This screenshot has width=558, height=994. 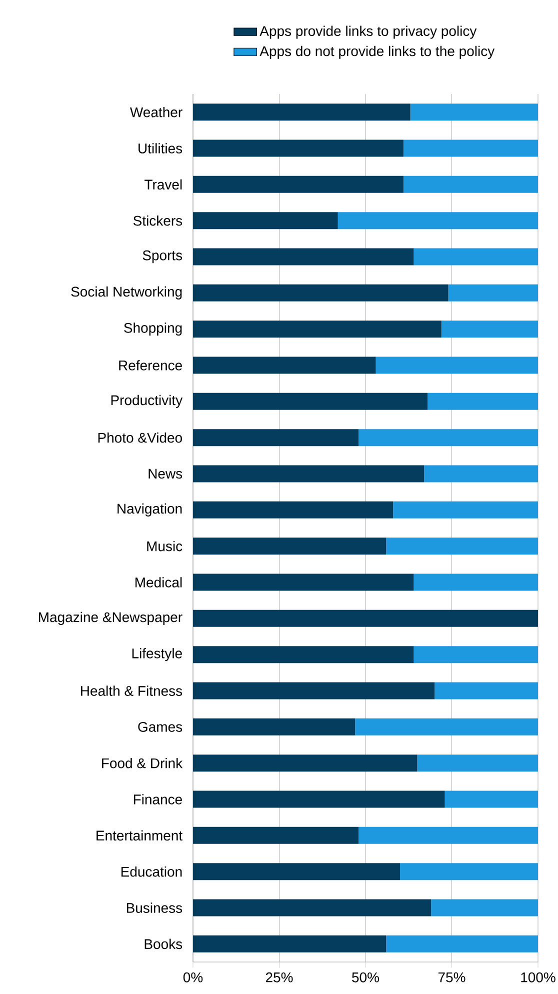 What do you see at coordinates (368, 32) in the screenshot?
I see `legend-label: Apps provide links to privacy policy` at bounding box center [368, 32].